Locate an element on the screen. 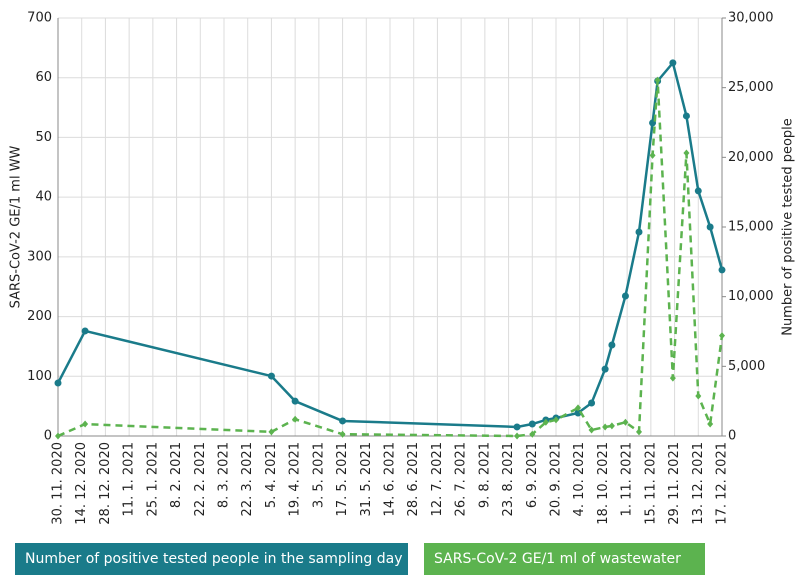  x-tick-label: 26. 7. 2021 is located at coordinates (461, 479).